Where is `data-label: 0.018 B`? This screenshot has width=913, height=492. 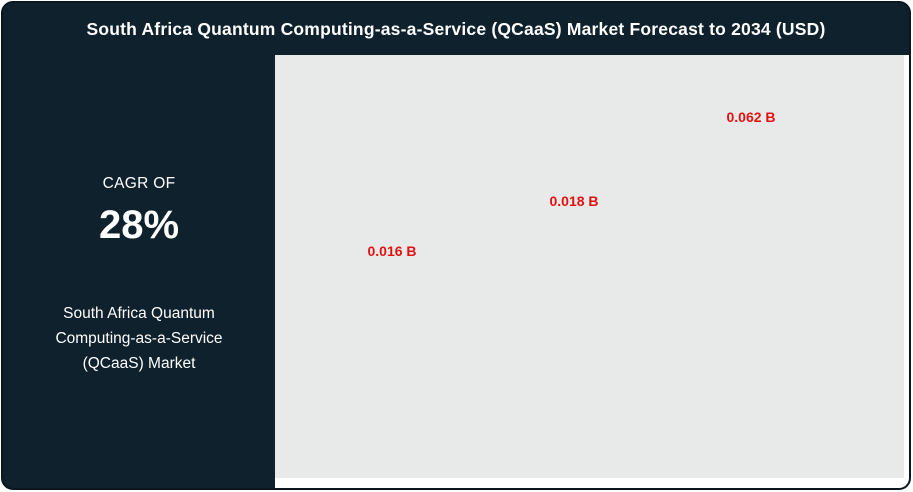
data-label: 0.018 B is located at coordinates (574, 201).